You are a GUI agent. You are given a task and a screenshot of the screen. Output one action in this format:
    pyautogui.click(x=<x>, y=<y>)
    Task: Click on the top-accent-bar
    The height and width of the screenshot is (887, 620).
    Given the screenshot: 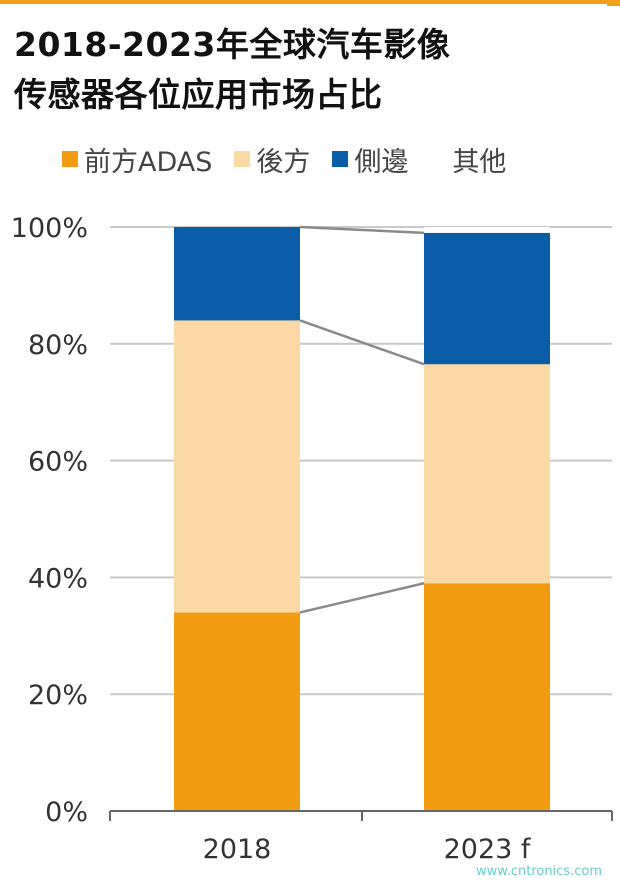 What is the action you would take?
    pyautogui.click(x=310, y=2)
    